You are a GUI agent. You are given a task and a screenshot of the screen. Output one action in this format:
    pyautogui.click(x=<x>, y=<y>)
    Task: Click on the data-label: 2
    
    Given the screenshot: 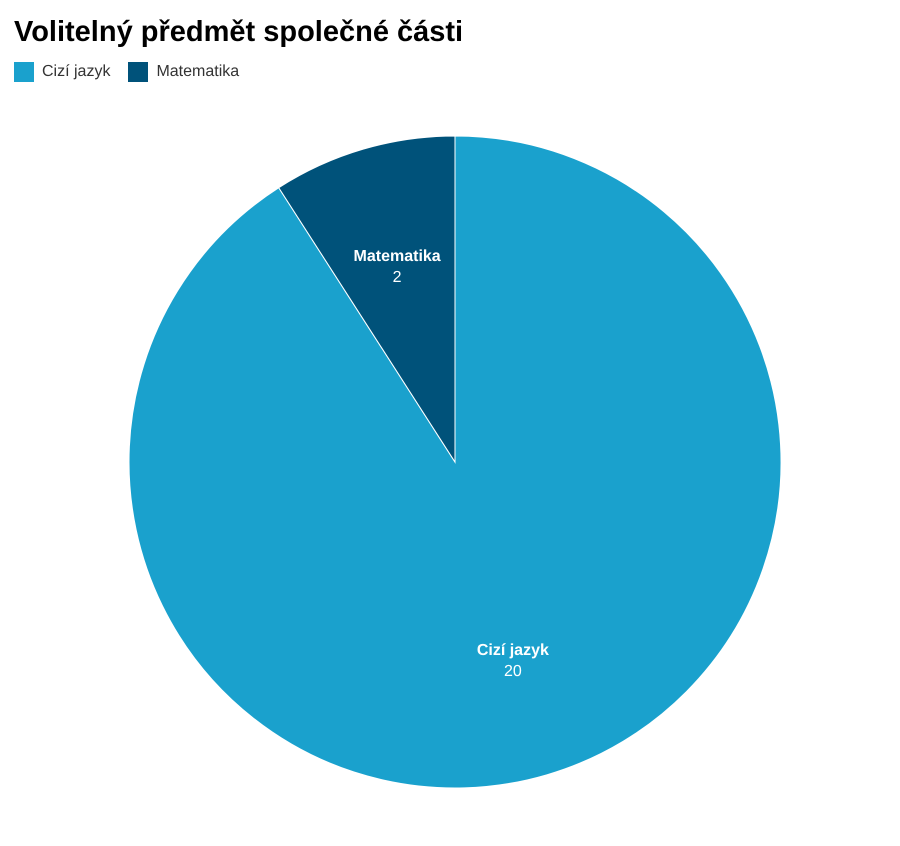 What is the action you would take?
    pyautogui.click(x=397, y=277)
    